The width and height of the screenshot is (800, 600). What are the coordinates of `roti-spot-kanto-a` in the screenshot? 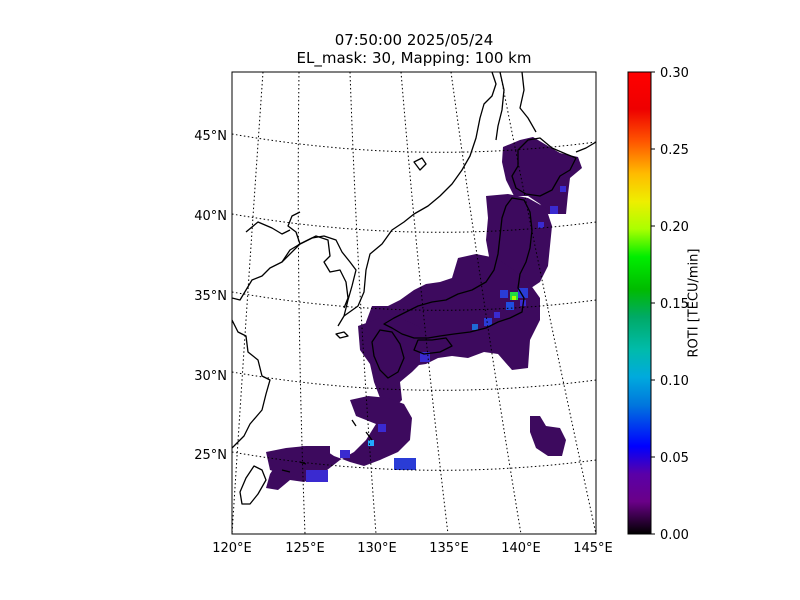 It's located at (504, 294).